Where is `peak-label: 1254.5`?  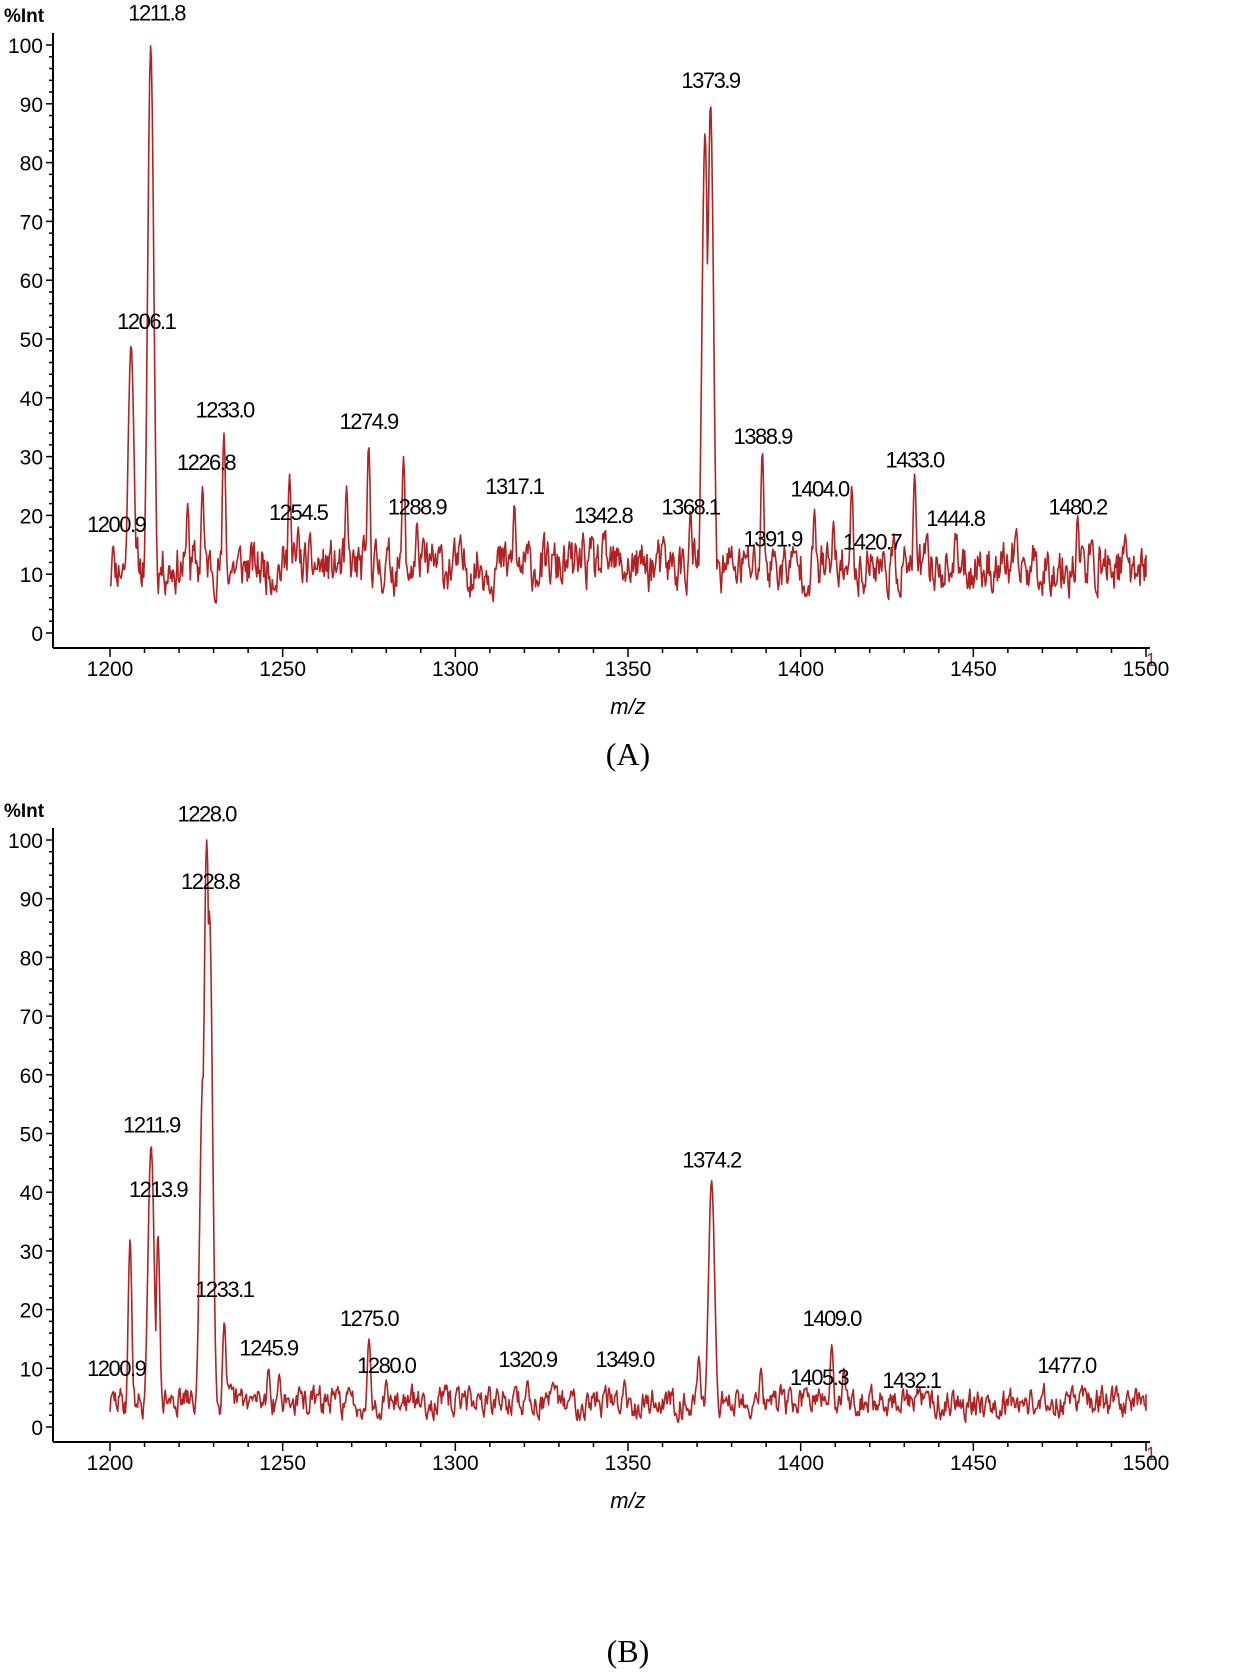 peak-label: 1254.5 is located at coordinates (299, 512).